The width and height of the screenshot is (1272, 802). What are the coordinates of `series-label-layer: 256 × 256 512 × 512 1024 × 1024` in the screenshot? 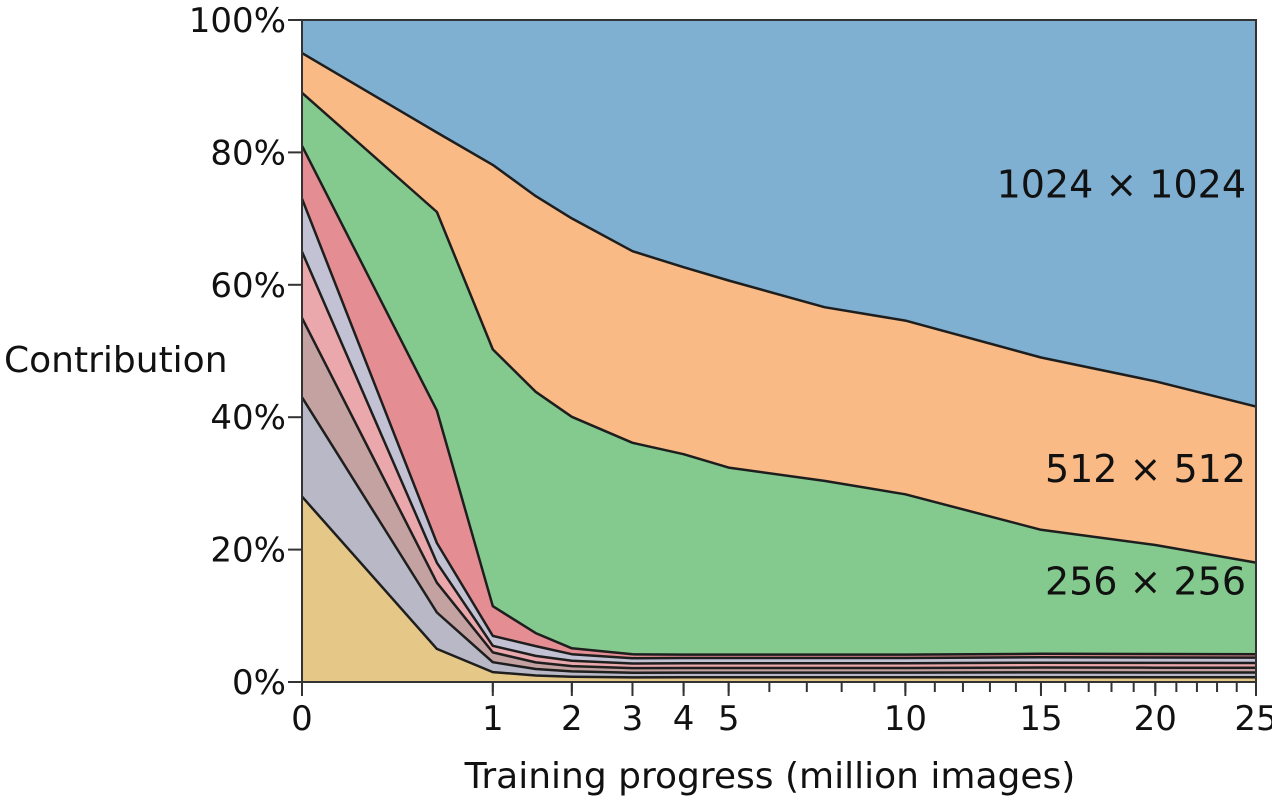 It's located at (1121, 383).